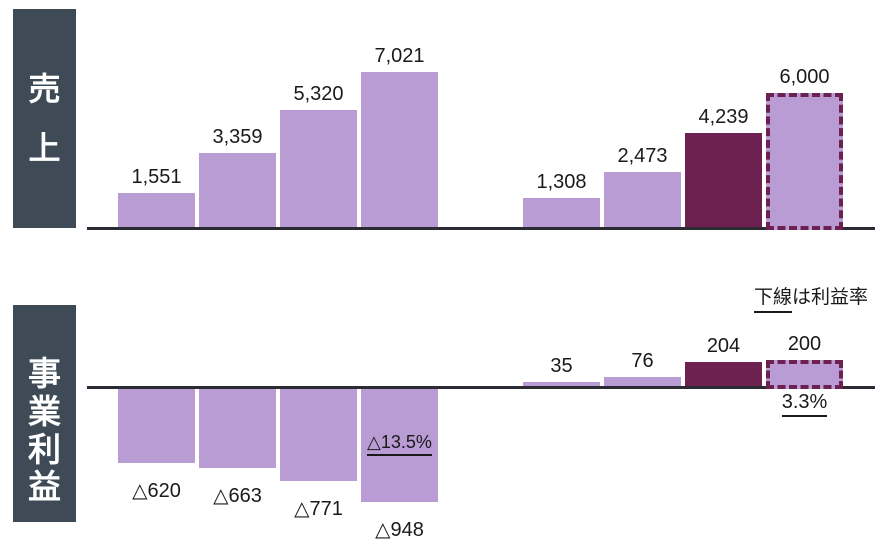 Image resolution: width=883 pixels, height=541 pixels. What do you see at coordinates (156, 491) in the screenshot?
I see `bar-value-profit-left-period-1: △620` at bounding box center [156, 491].